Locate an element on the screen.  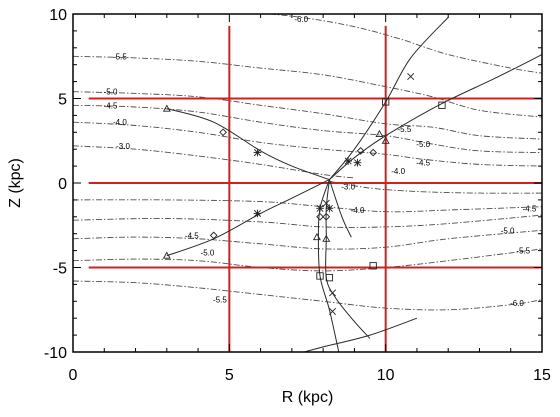
x-tick-labels: 0 5 10 15 is located at coordinates (310, 375).